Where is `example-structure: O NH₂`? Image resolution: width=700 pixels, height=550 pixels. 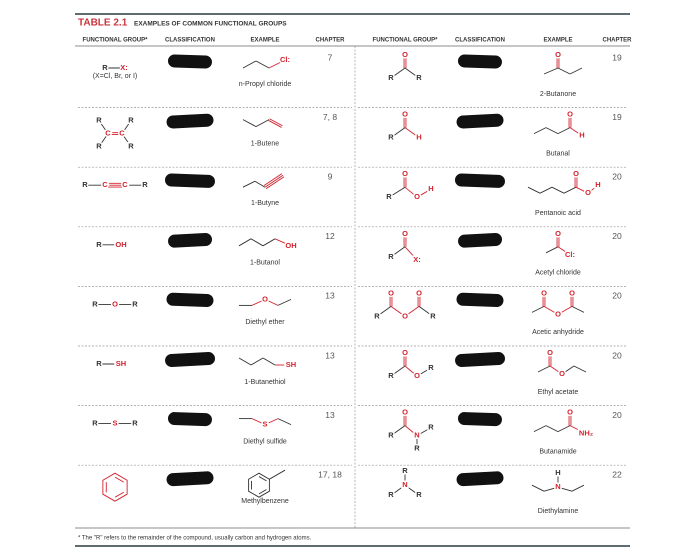 example-structure: O NH₂ is located at coordinates (564, 422).